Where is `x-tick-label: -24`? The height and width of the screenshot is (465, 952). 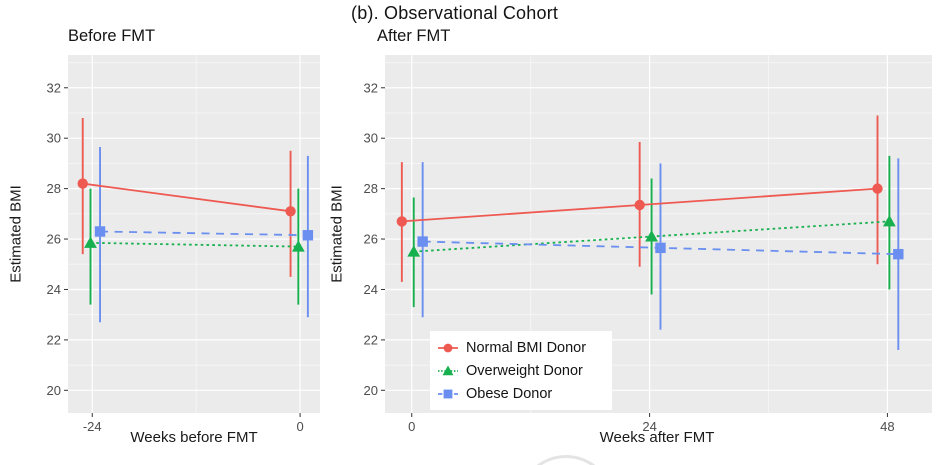 x-tick-label: -24 is located at coordinates (92, 426).